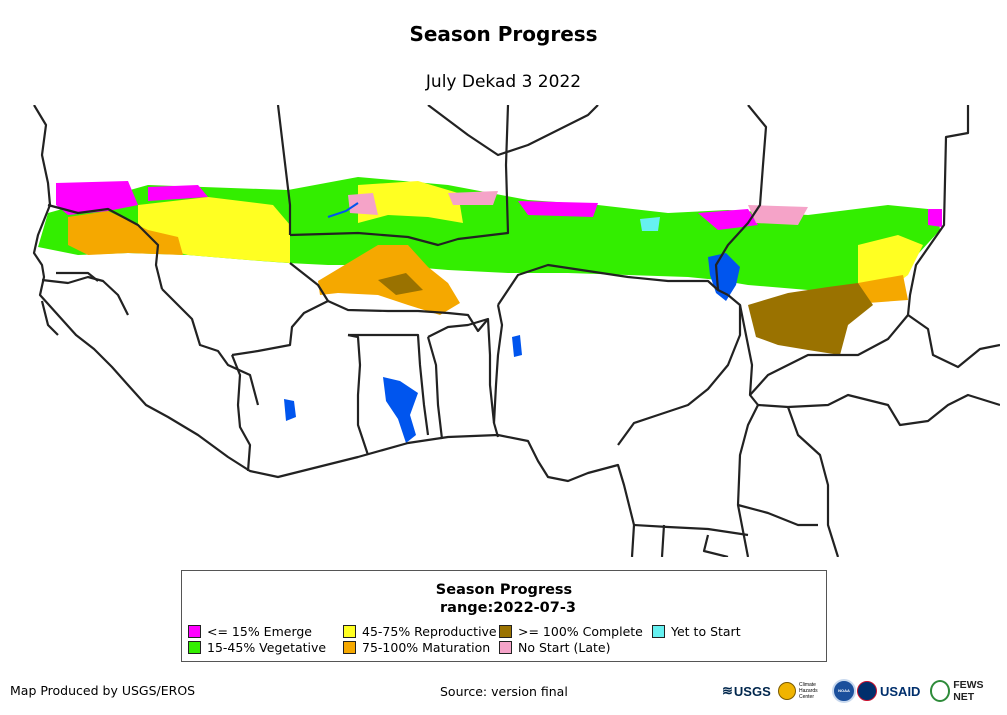 Image resolution: width=1007 pixels, height=715 pixels. I want to click on usaid-logo: USAID, so click(888, 691).